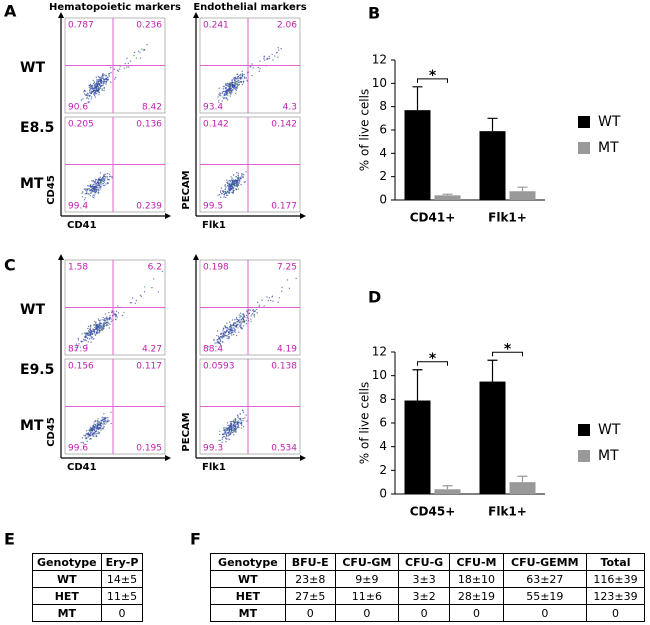  I want to click on table-cell: CFU-M, so click(476, 562).